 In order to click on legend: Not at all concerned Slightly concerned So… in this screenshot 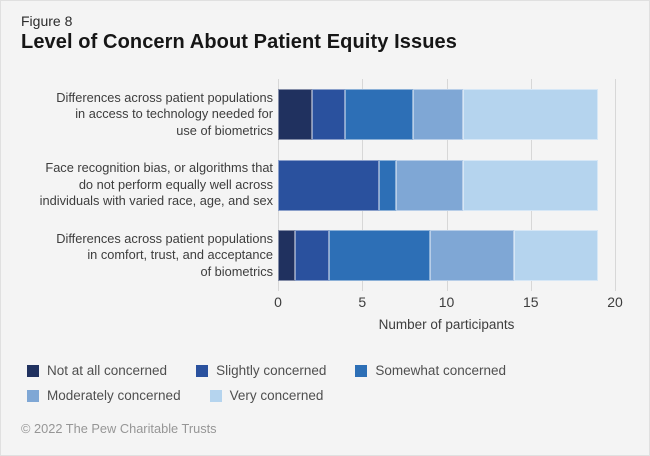, I will do `click(327, 383)`.